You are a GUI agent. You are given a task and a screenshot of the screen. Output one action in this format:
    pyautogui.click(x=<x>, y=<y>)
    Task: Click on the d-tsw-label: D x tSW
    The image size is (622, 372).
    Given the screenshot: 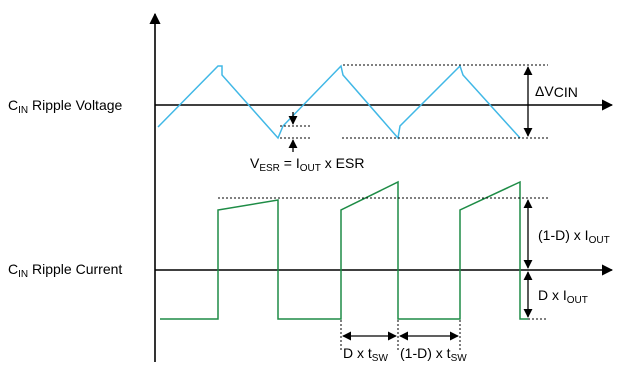 What is the action you would take?
    pyautogui.click(x=365, y=354)
    